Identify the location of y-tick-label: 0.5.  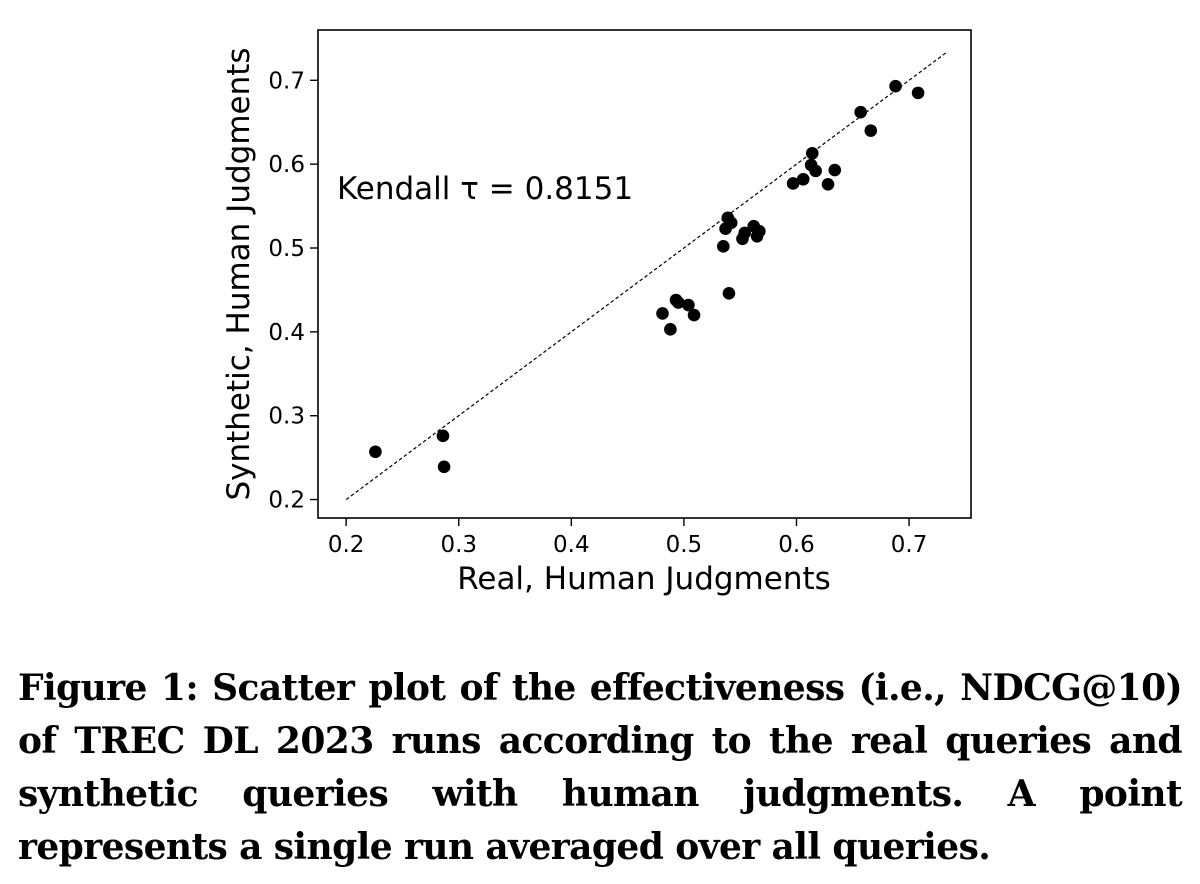
(286, 249).